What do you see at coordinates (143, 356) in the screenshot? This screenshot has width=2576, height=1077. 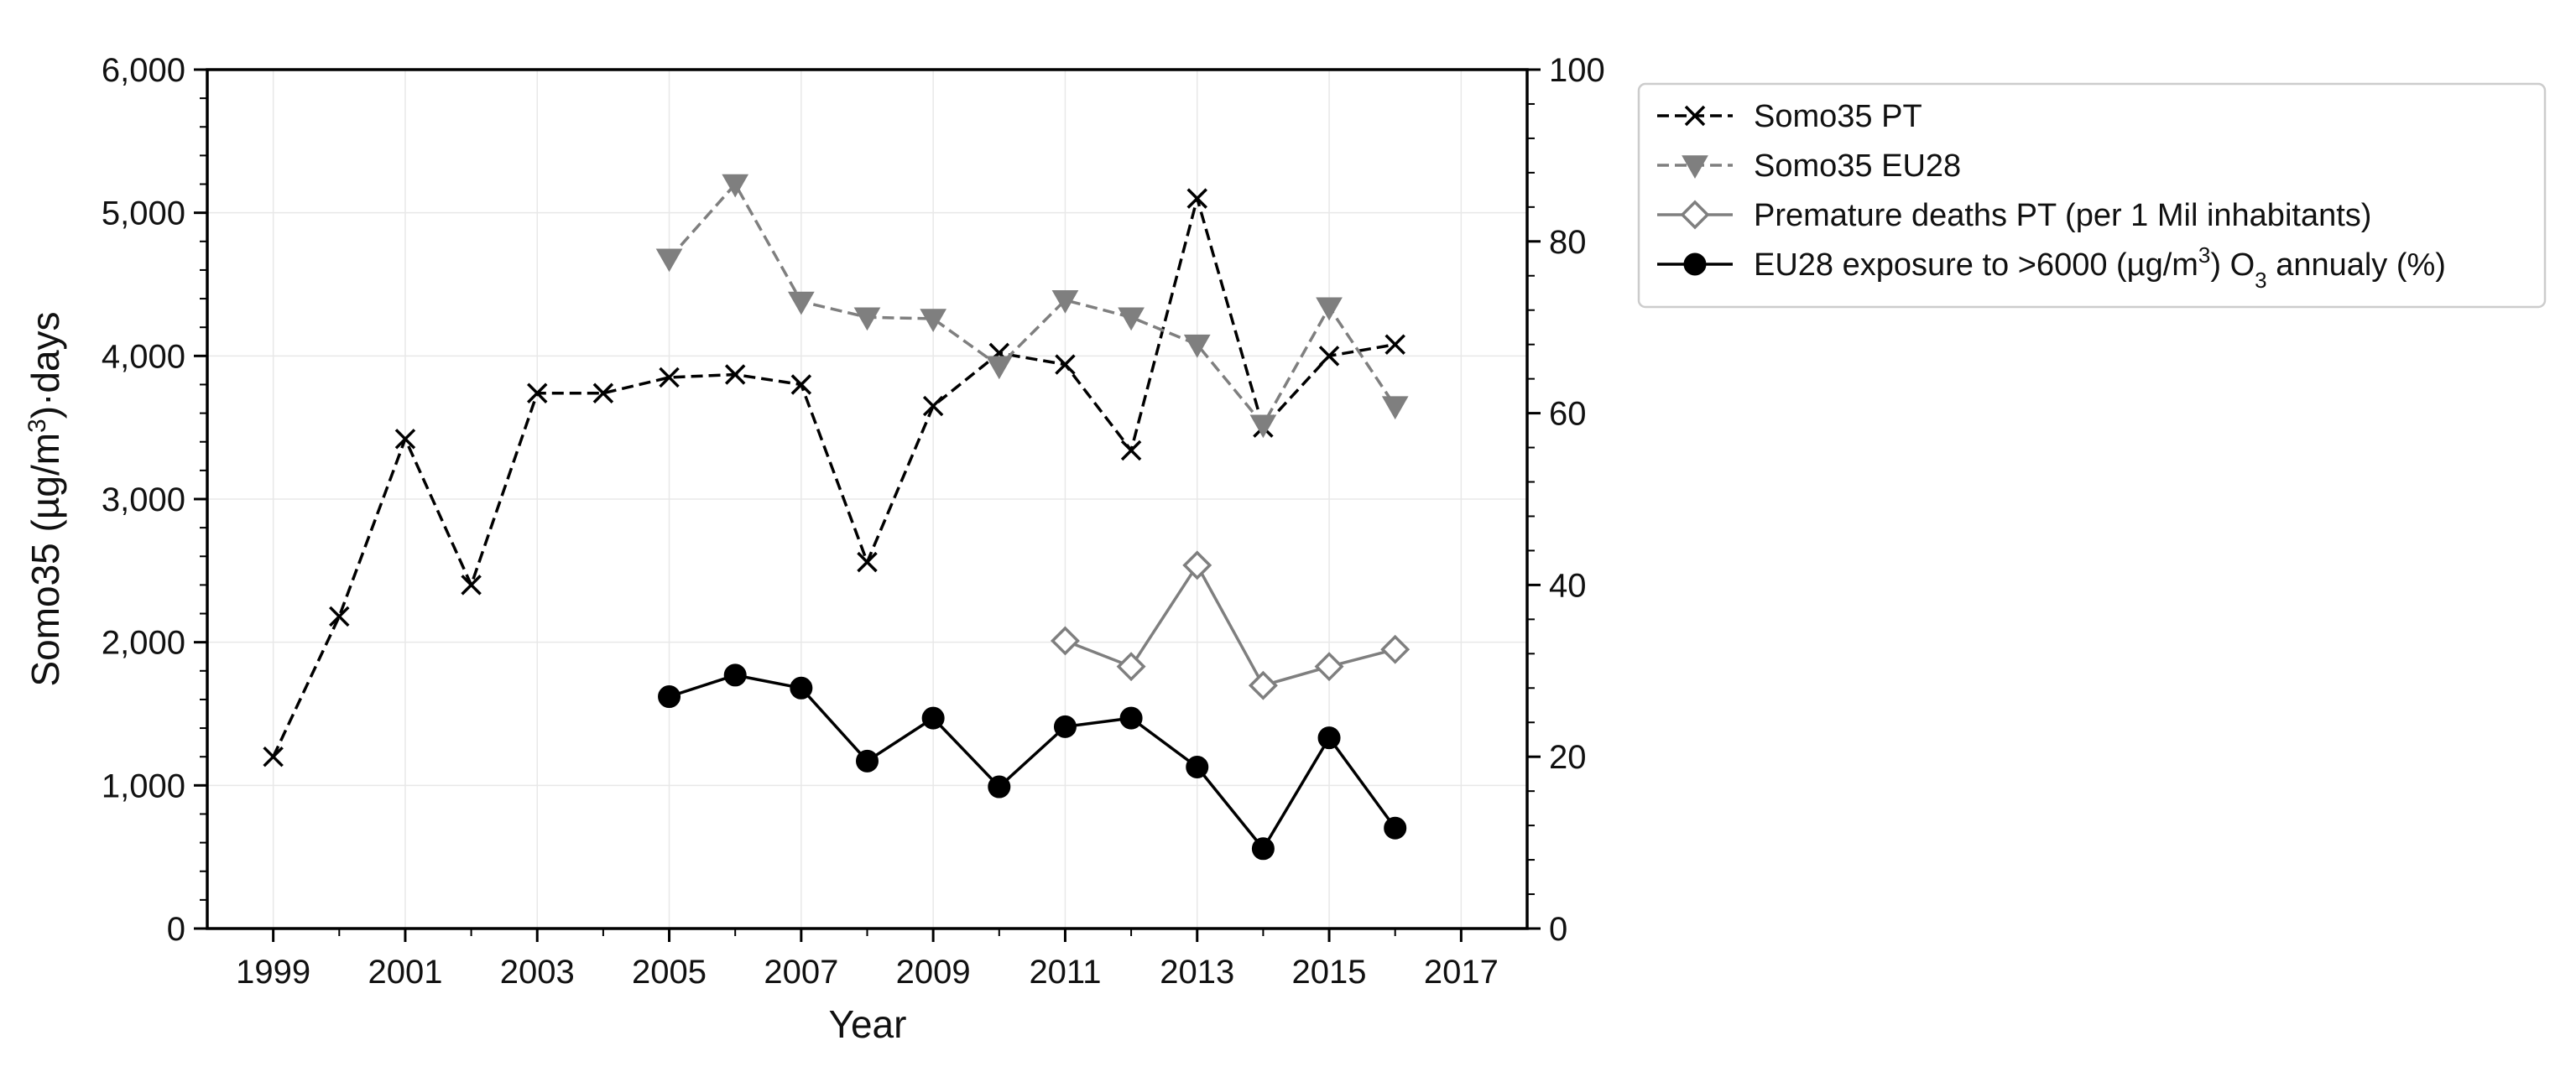 I see `y-left-tick-label: 4,000` at bounding box center [143, 356].